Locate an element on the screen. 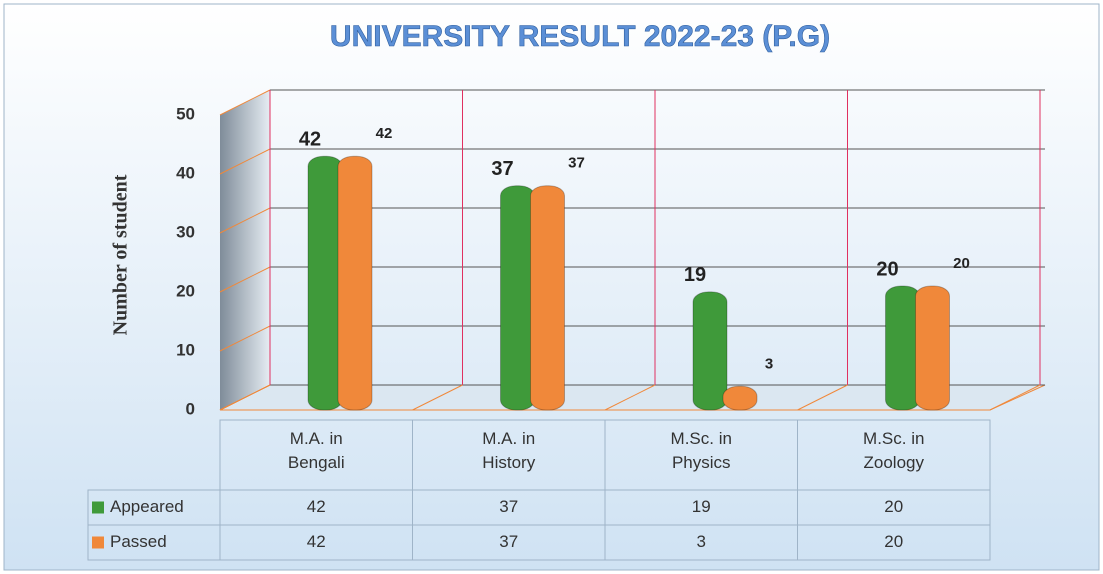 This screenshot has height=574, width=1103. x-tick-label-line: Zoology is located at coordinates (894, 462).